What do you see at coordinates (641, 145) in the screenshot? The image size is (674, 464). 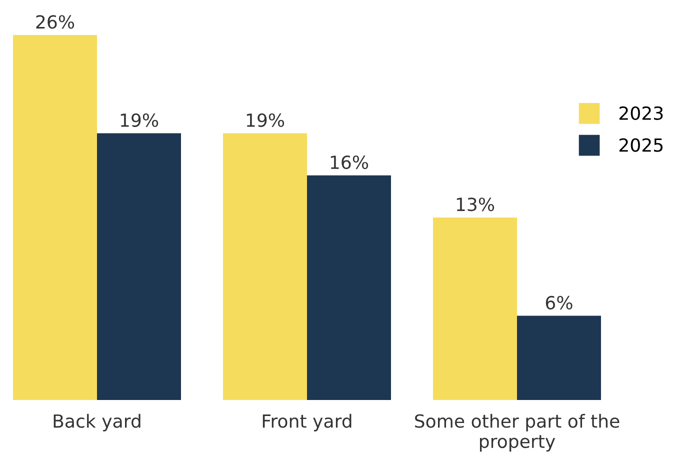 I see `legend-label: 2025` at bounding box center [641, 145].